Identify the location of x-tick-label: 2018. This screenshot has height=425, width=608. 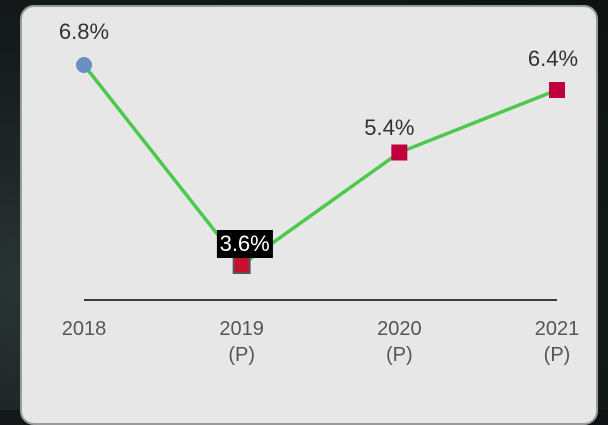
(84, 329).